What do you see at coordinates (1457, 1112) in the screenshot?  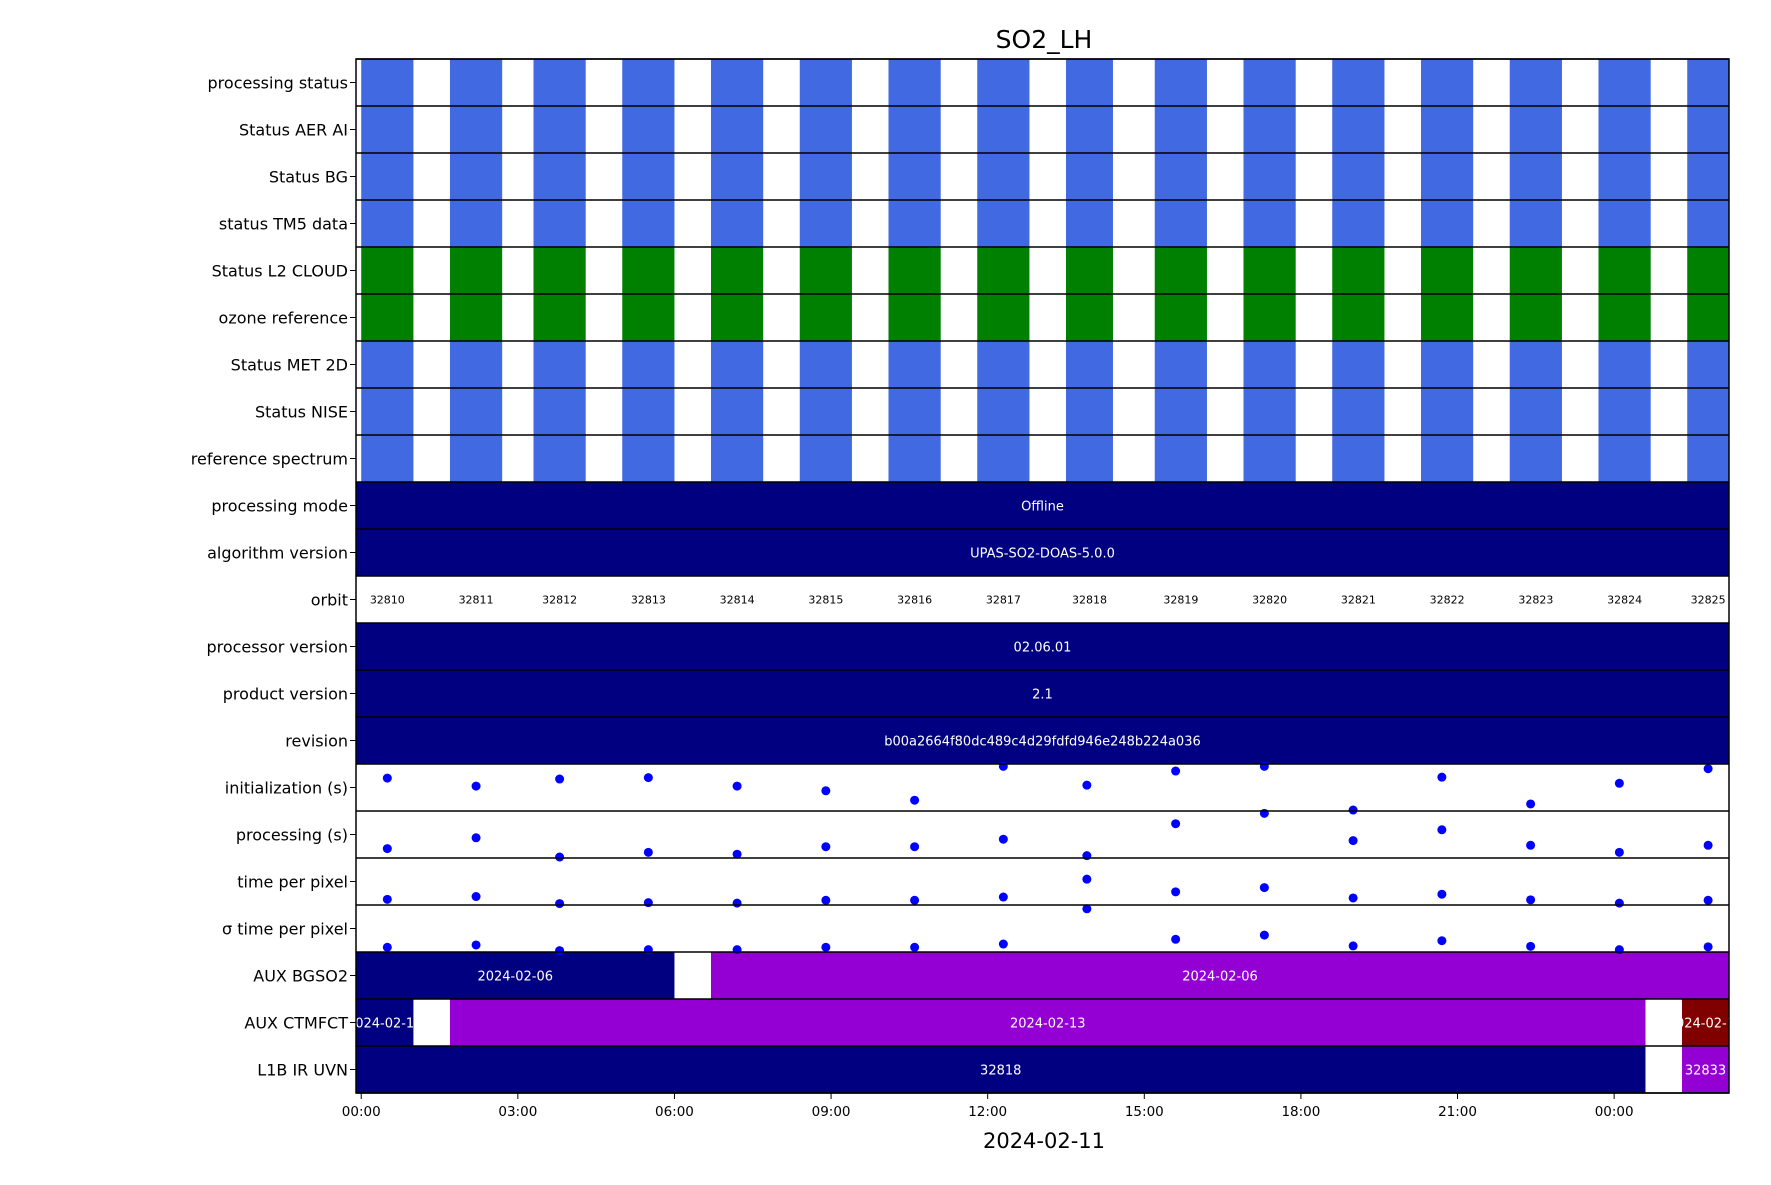 I see `x-tick-label: 21:00` at bounding box center [1457, 1112].